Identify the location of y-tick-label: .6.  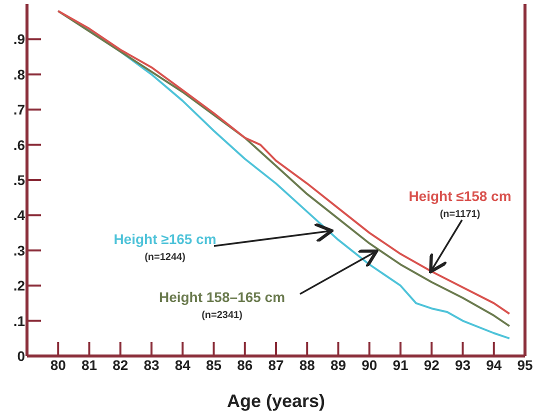
(19, 144).